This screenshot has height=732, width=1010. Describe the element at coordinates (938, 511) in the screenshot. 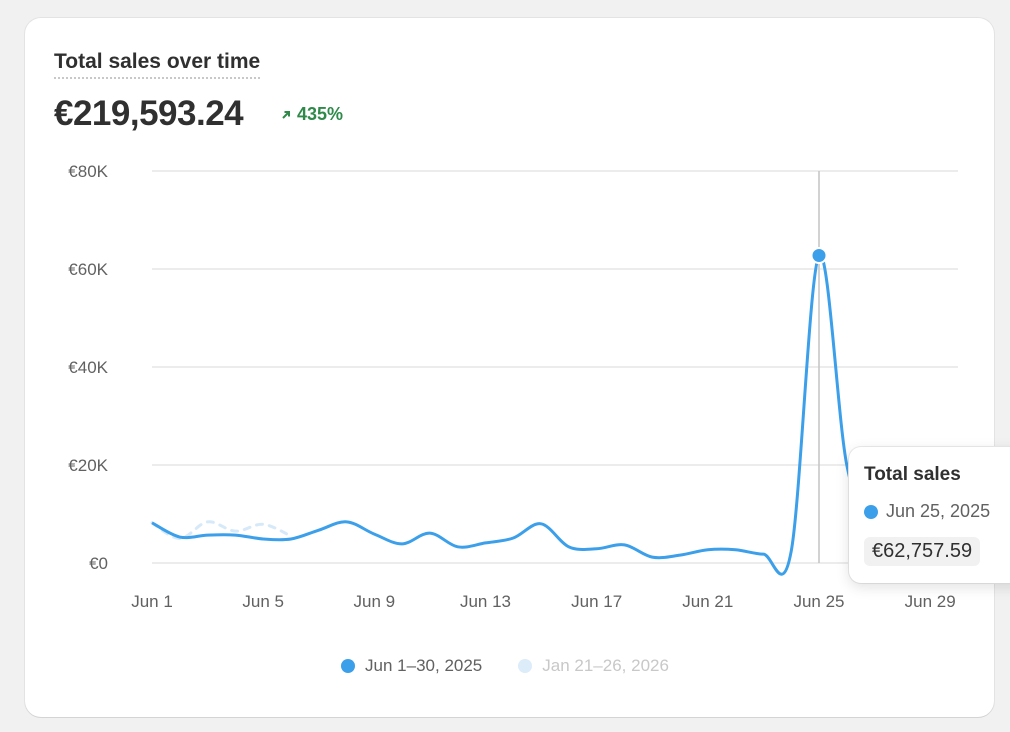

I see `tooltip-date-label: Jun 25, 2025` at that location.